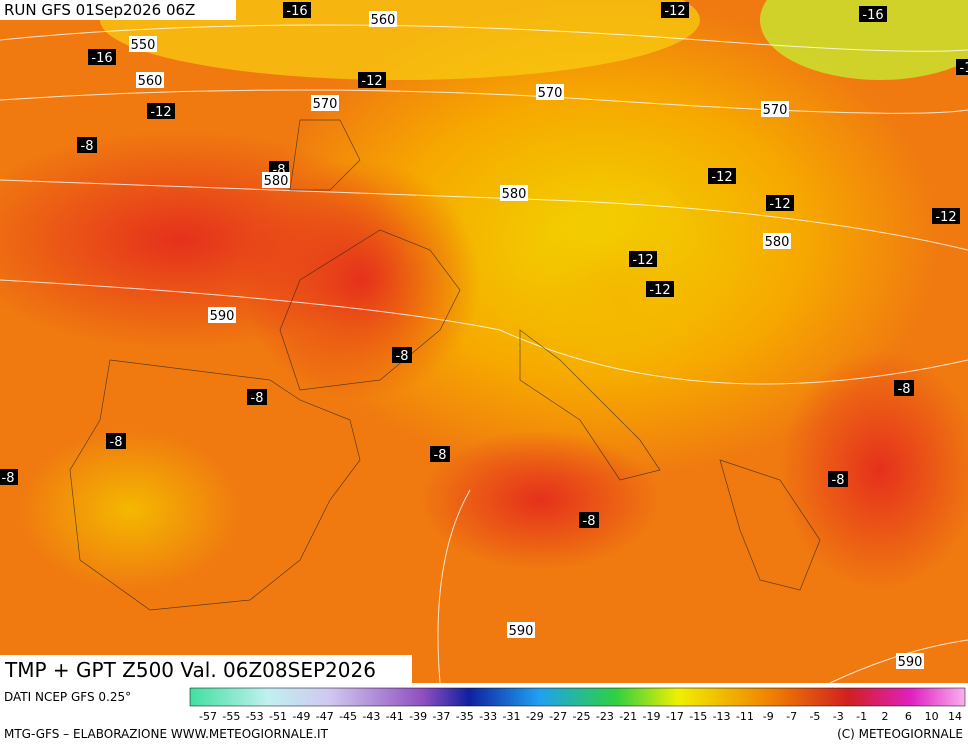 Image resolution: width=968 pixels, height=749 pixels. I want to click on legend-tick-label: -45, so click(348, 716).